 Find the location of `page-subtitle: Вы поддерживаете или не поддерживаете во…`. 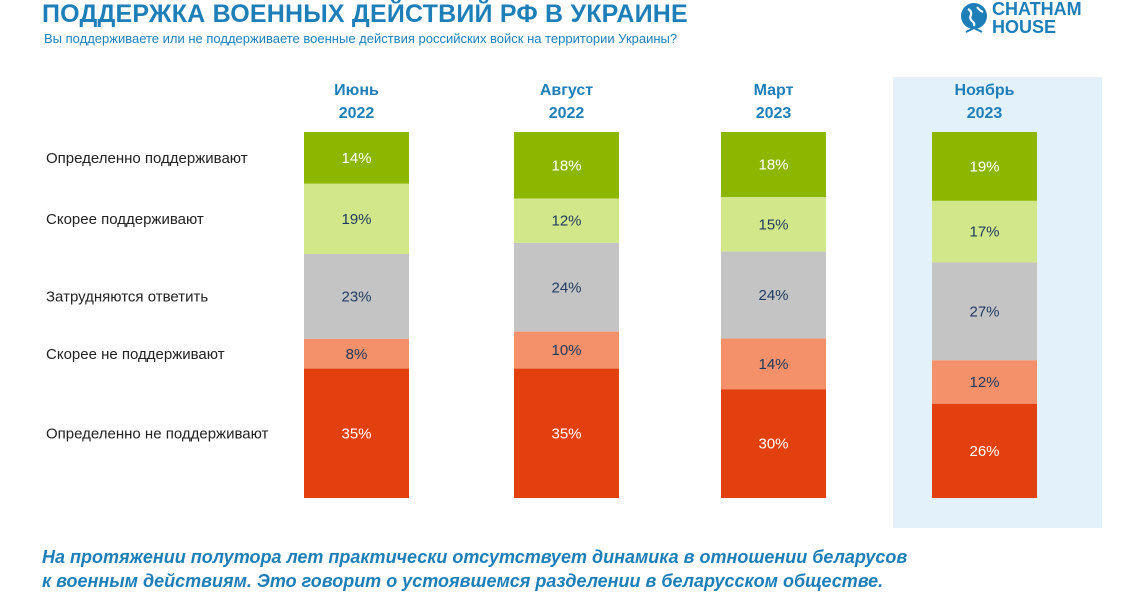

page-subtitle: Вы поддерживаете или не поддерживаете во… is located at coordinates (361, 38).